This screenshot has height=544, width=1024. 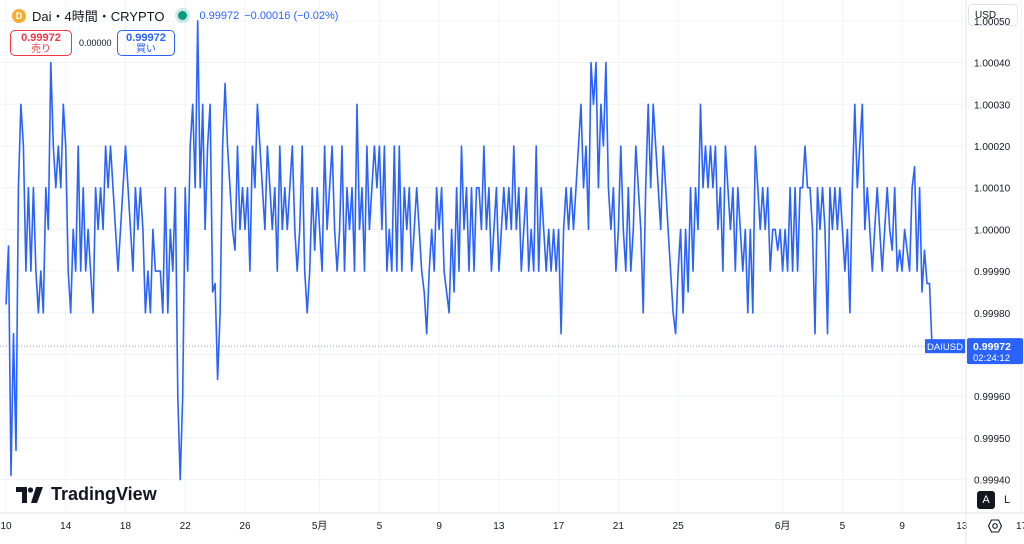 I want to click on y-tick-label: 0.99990, so click(x=992, y=272).